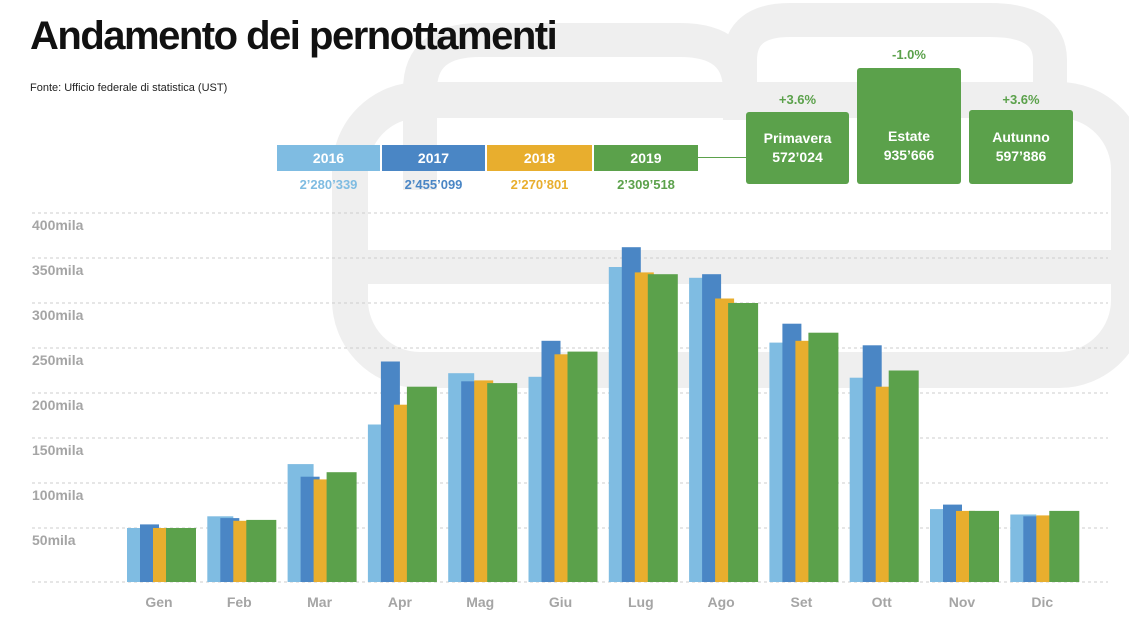  What do you see at coordinates (58, 450) in the screenshot?
I see `y-tick-label: 150mila` at bounding box center [58, 450].